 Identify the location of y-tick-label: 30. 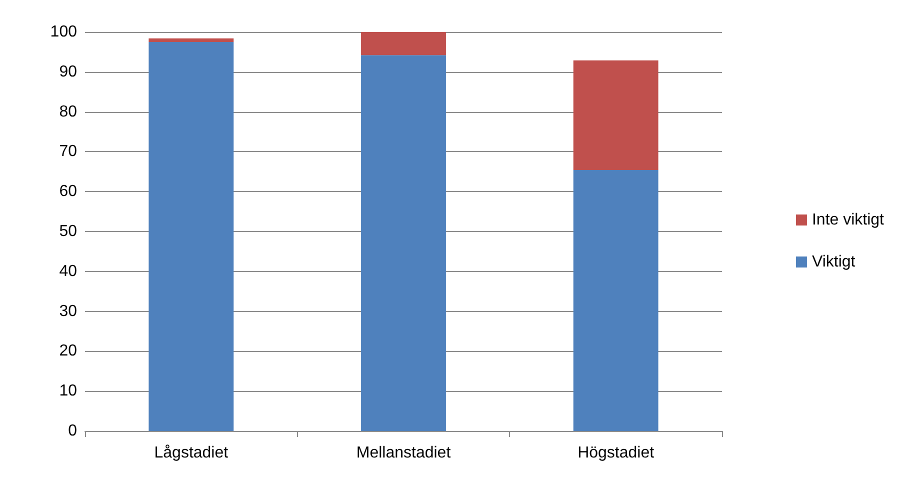
(68, 311).